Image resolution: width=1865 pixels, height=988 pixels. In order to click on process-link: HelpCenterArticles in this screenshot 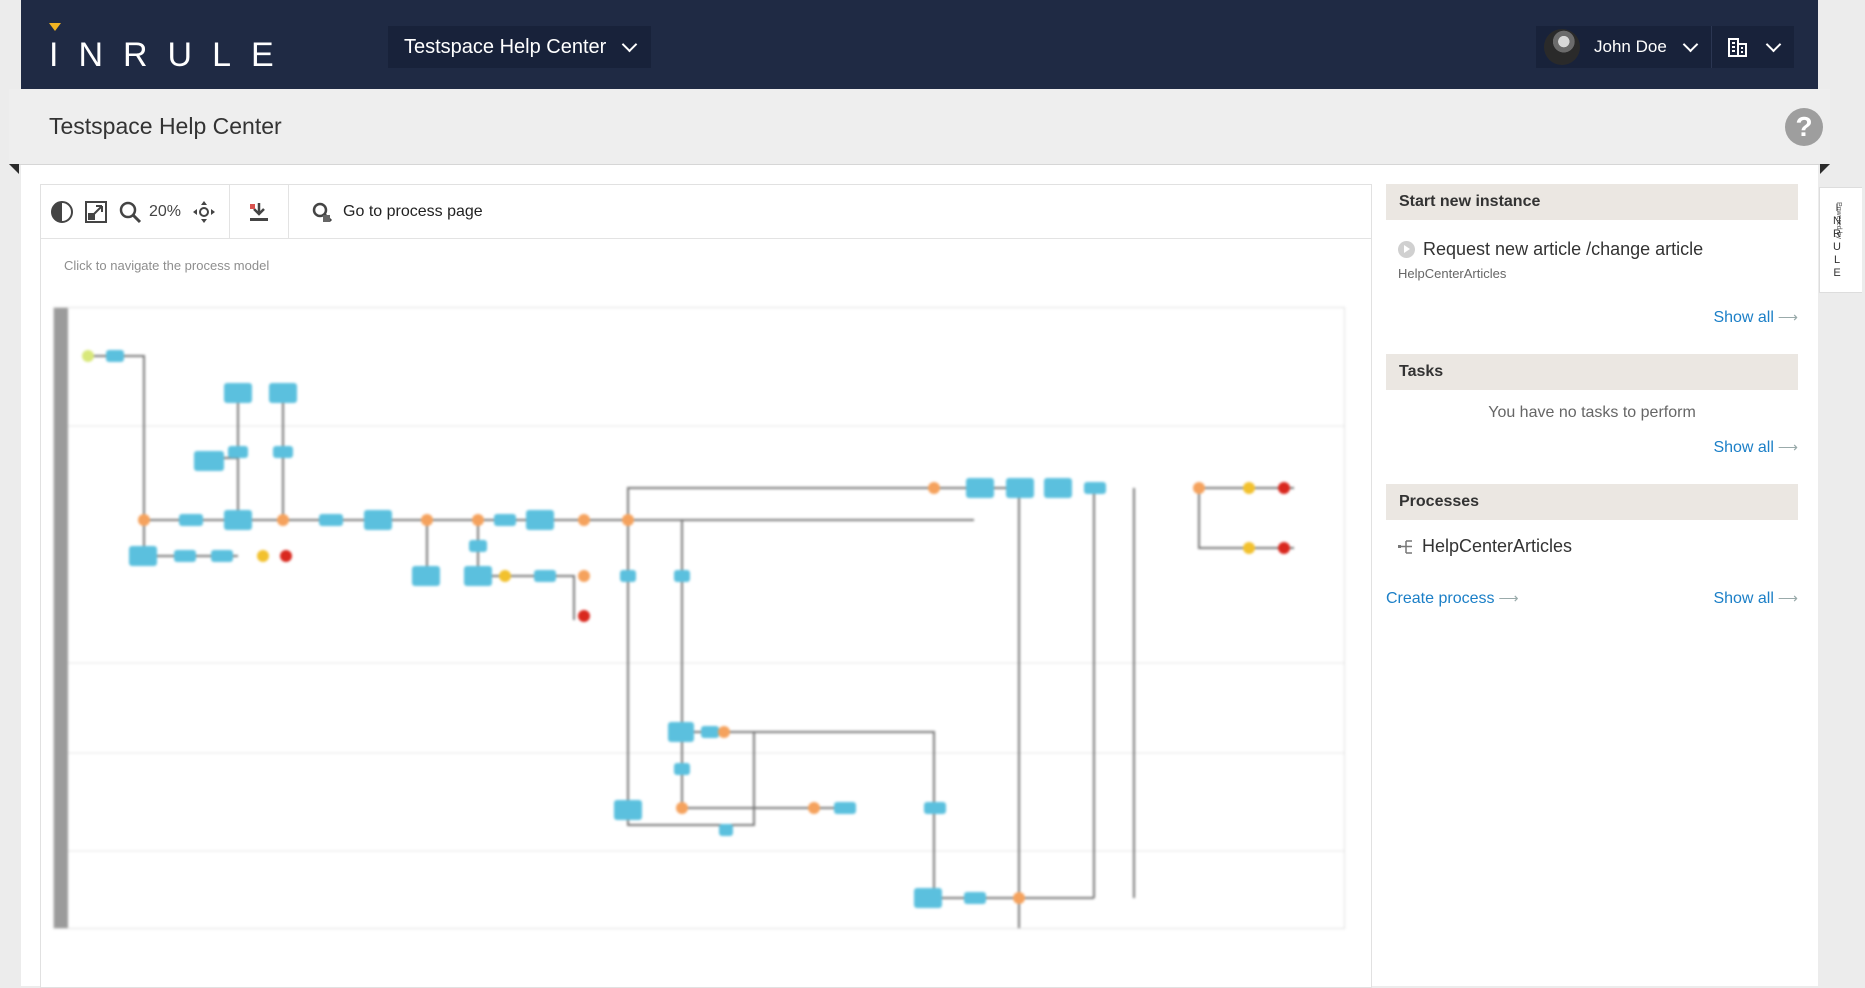, I will do `click(1485, 546)`.